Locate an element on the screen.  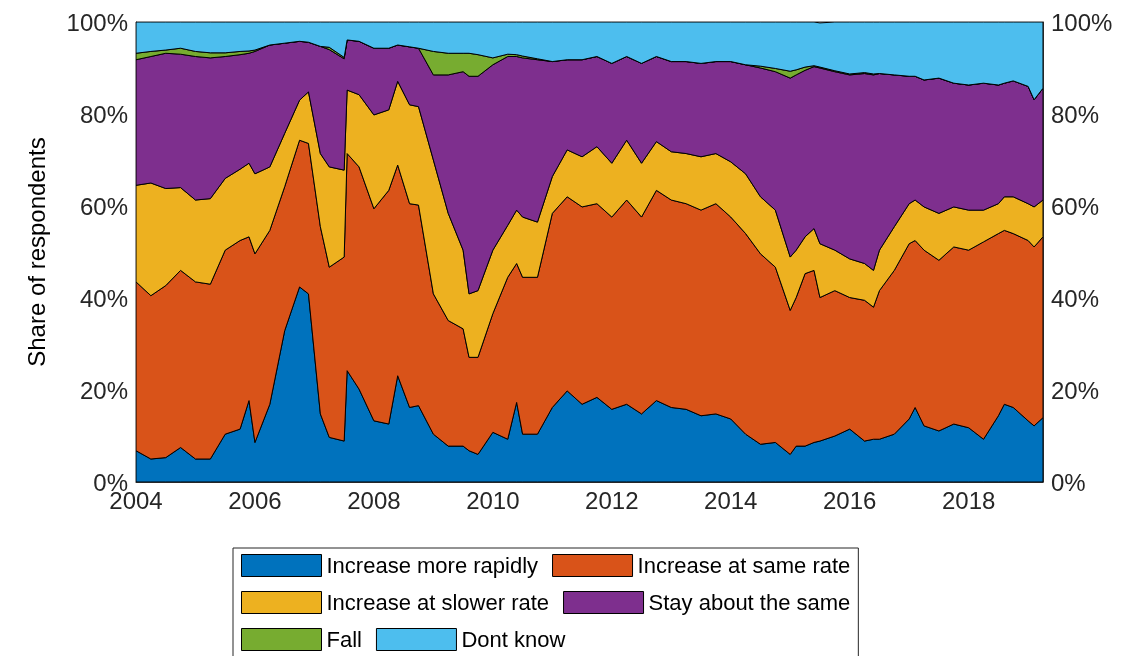
y-tick-label: 60% is located at coordinates (103, 206).